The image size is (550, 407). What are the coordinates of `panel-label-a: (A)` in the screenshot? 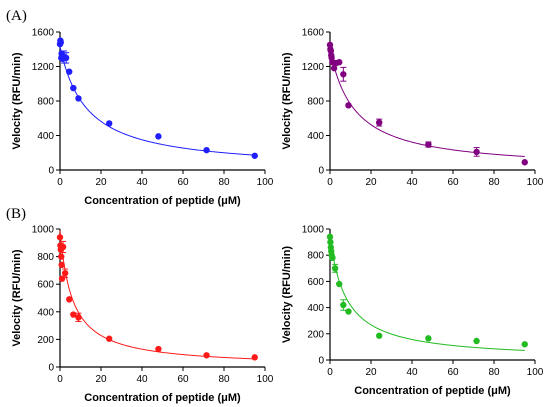 It's located at (16, 16).